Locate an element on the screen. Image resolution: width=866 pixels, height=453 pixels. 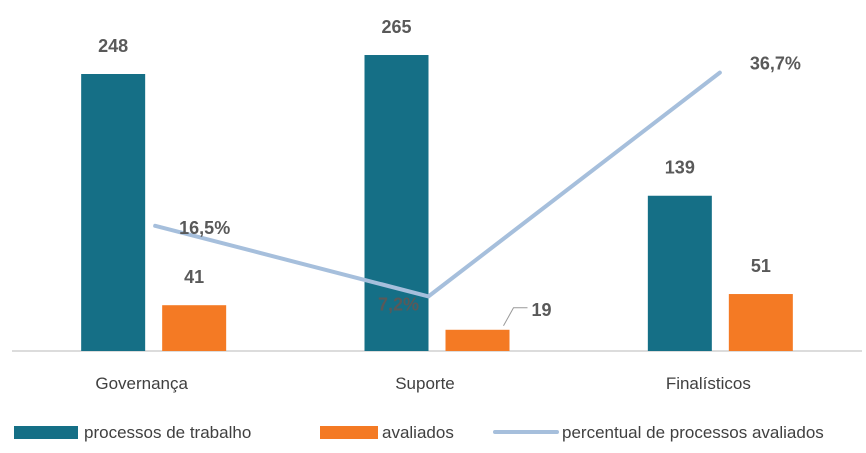
bar-value-label-processos-0: 248 is located at coordinates (113, 46).